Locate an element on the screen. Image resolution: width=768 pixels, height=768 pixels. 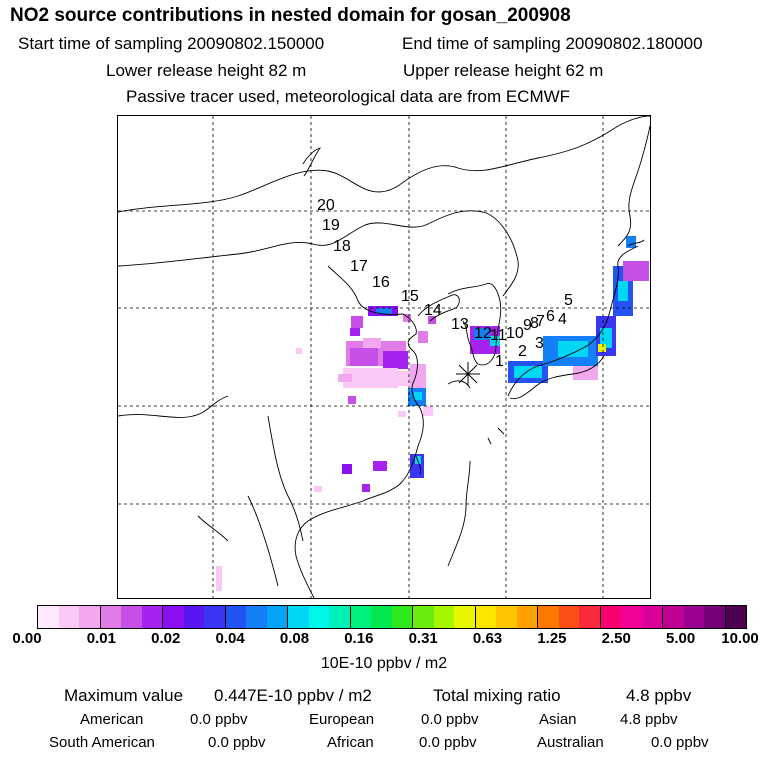
colorbar-tick-label: 0.01 is located at coordinates (101, 638).